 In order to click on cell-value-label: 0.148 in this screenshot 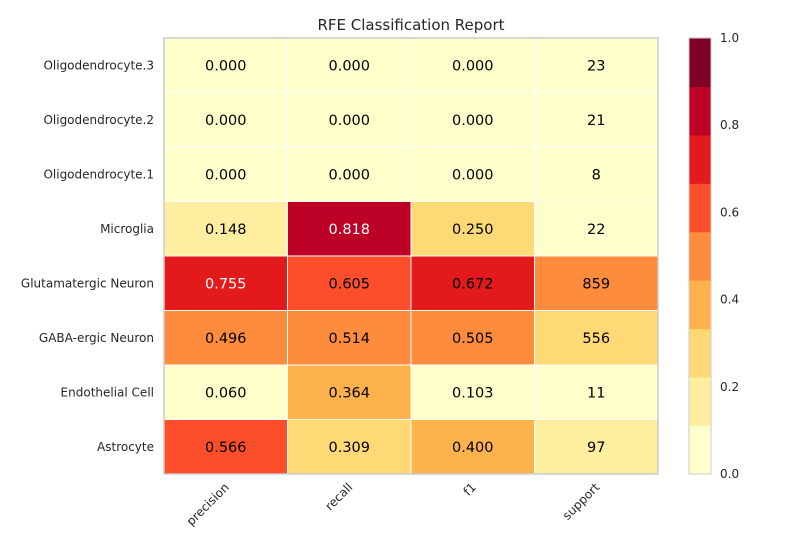, I will do `click(226, 230)`.